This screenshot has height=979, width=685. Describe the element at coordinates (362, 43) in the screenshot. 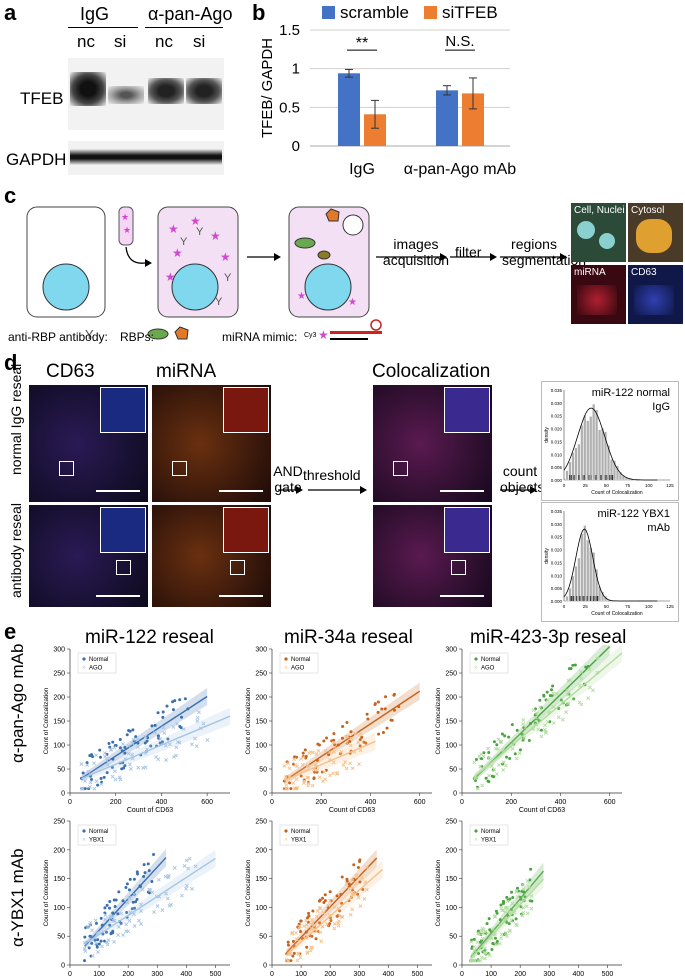

I see `sig-label: **` at that location.